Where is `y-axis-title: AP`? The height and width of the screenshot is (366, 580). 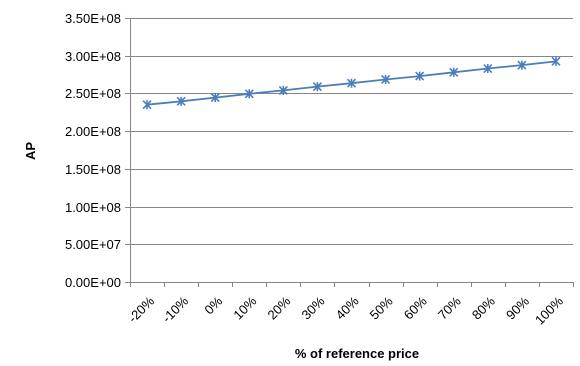 y-axis-title: AP is located at coordinates (30, 151).